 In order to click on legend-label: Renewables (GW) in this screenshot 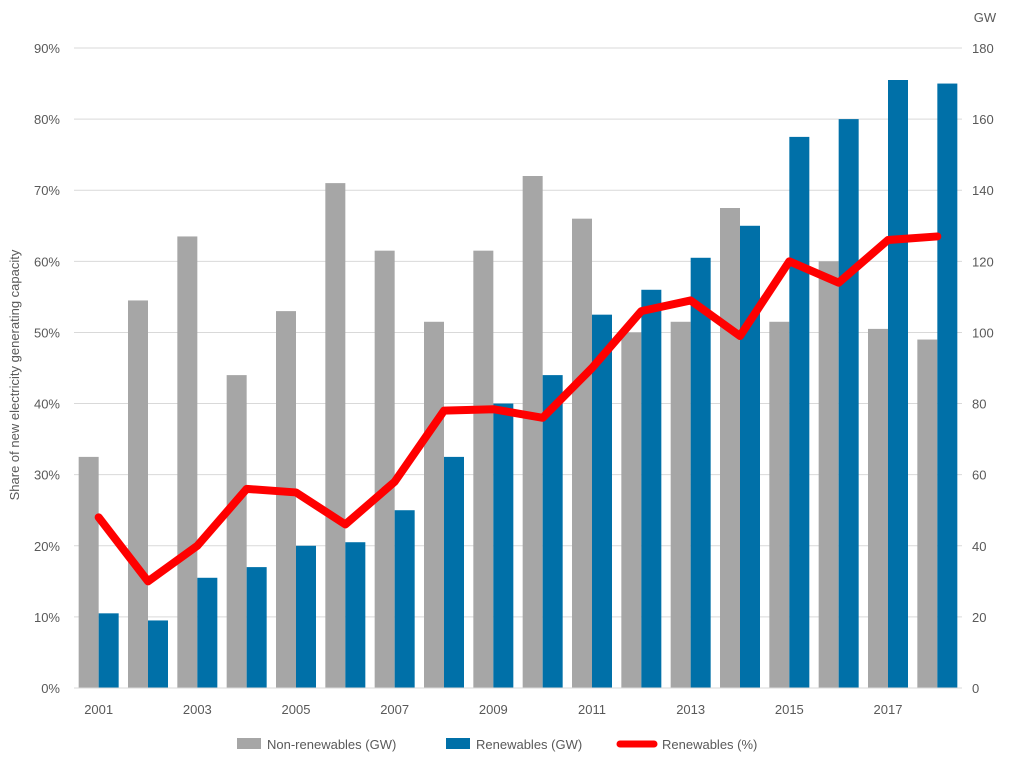, I will do `click(529, 744)`.